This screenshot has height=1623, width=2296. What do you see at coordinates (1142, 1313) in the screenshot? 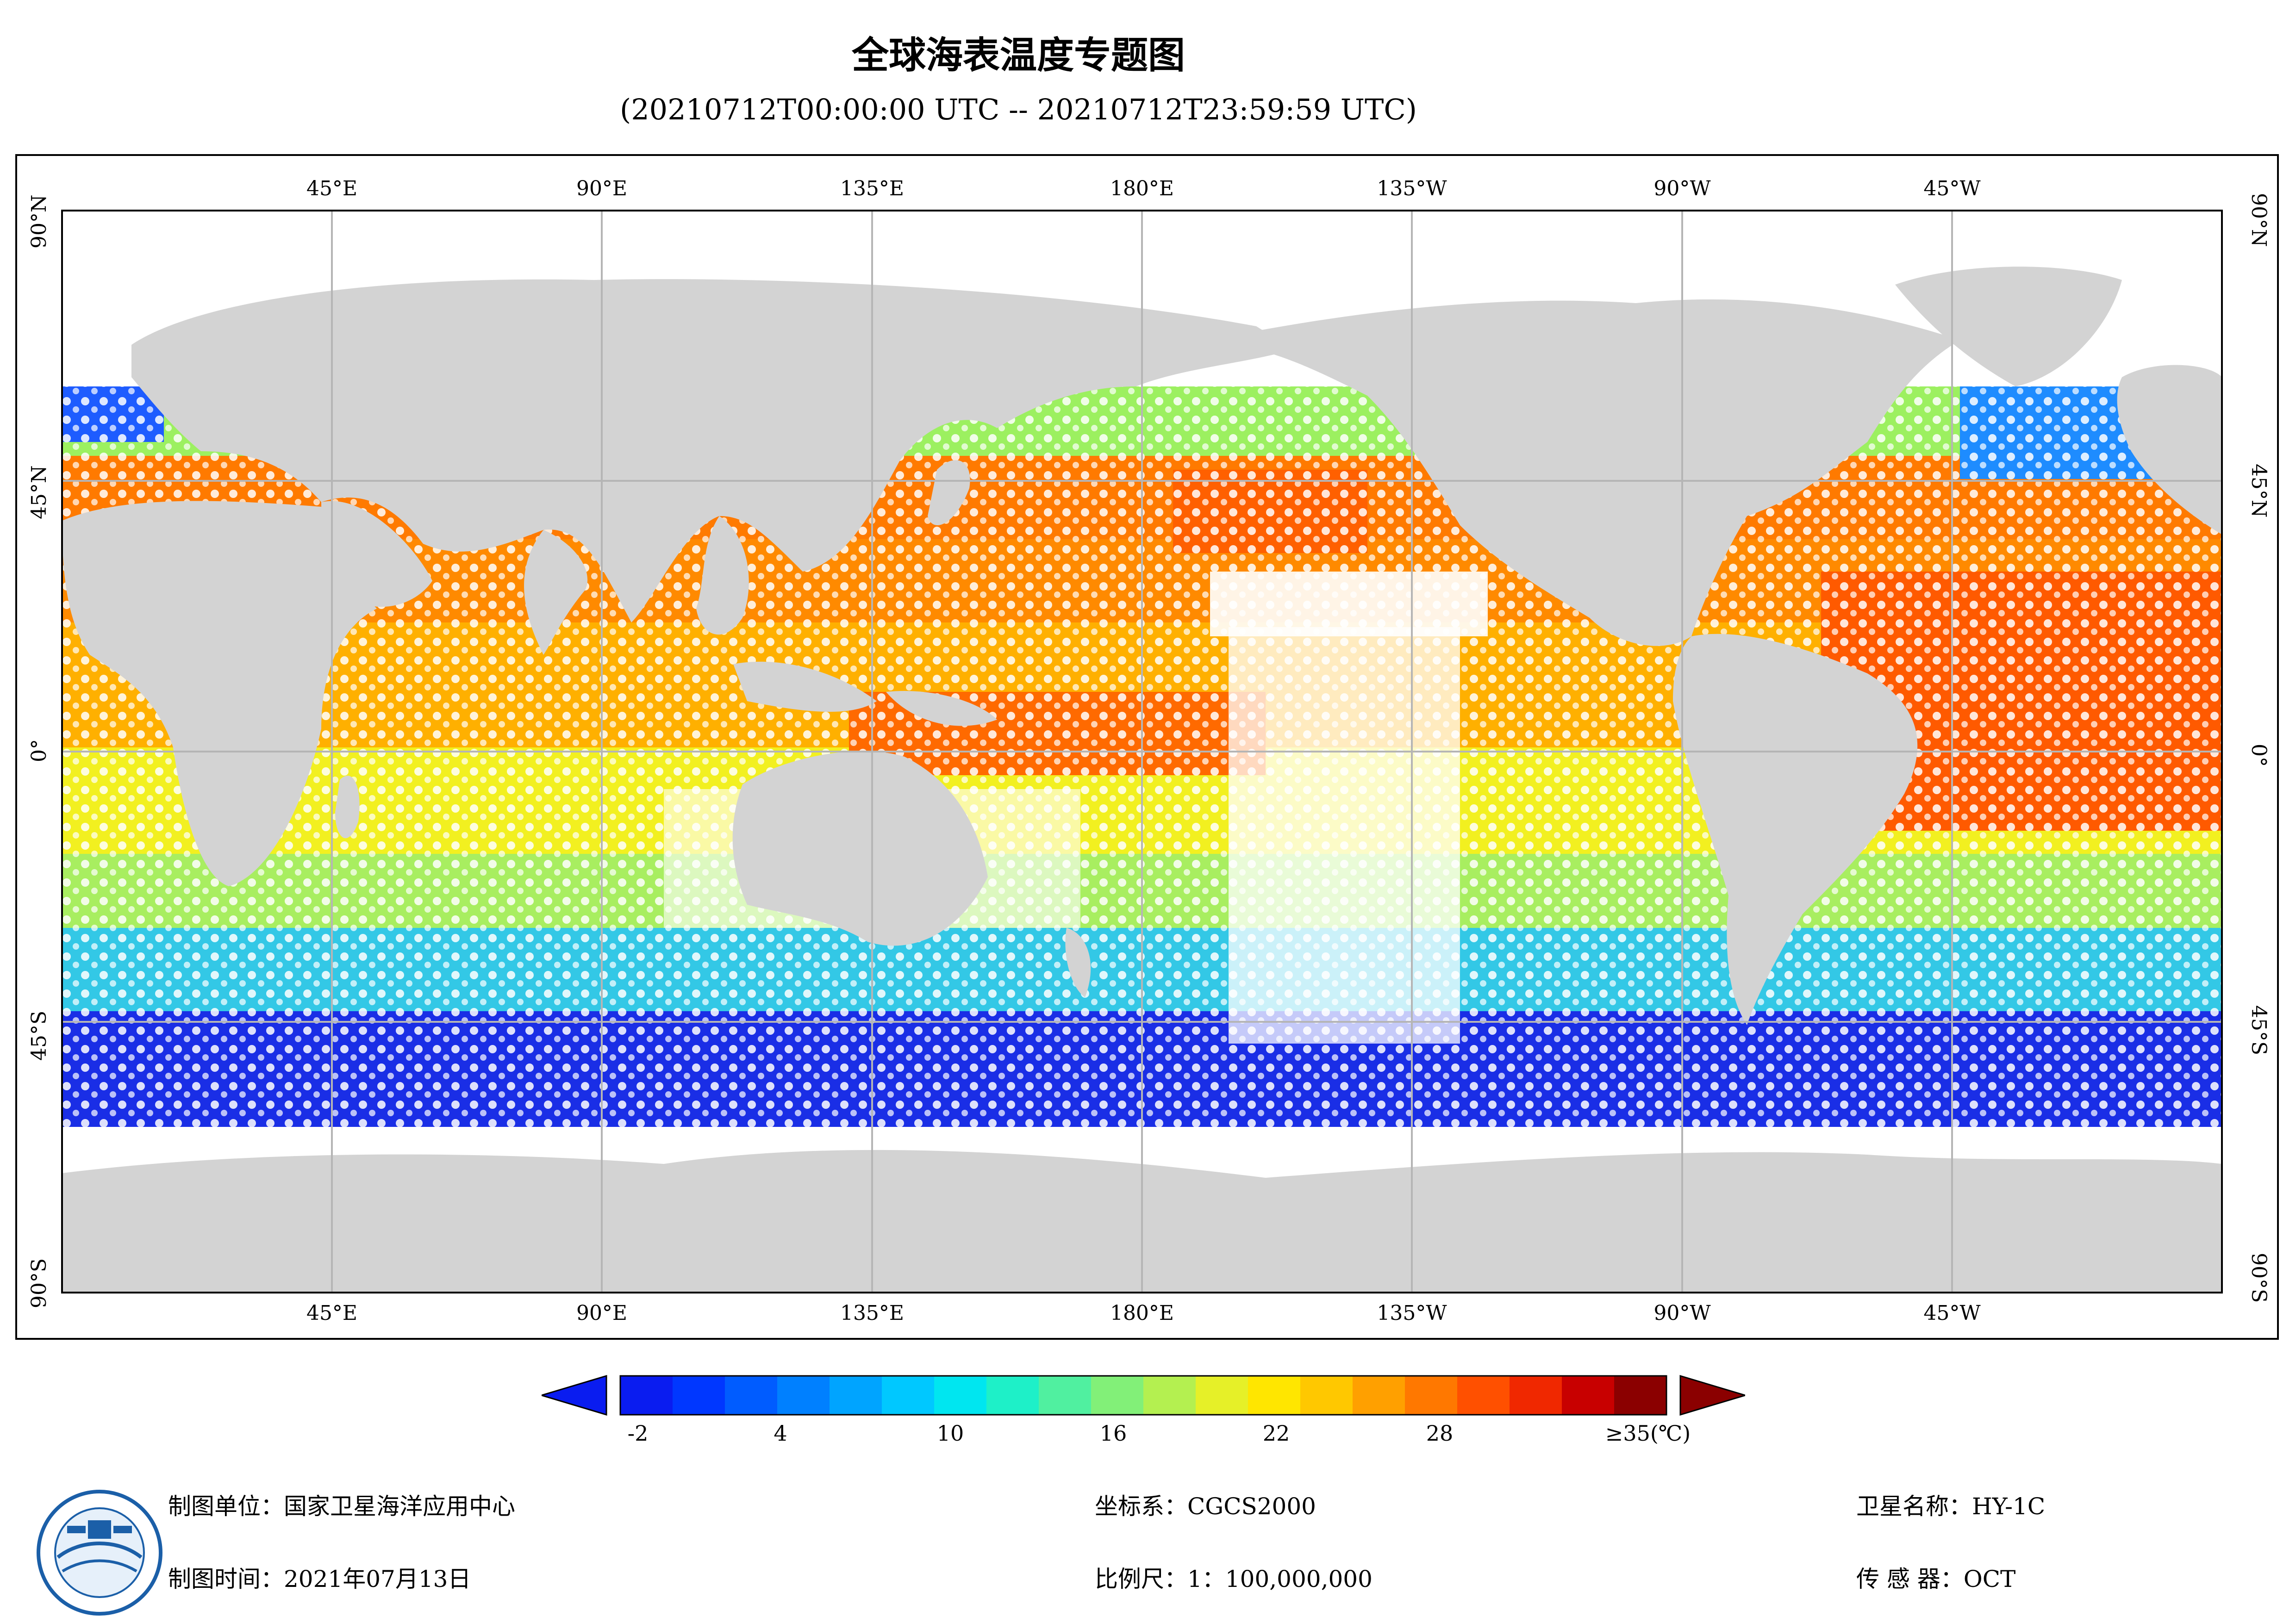
I see `lon-label-180e-bottom: 180°E` at bounding box center [1142, 1313].